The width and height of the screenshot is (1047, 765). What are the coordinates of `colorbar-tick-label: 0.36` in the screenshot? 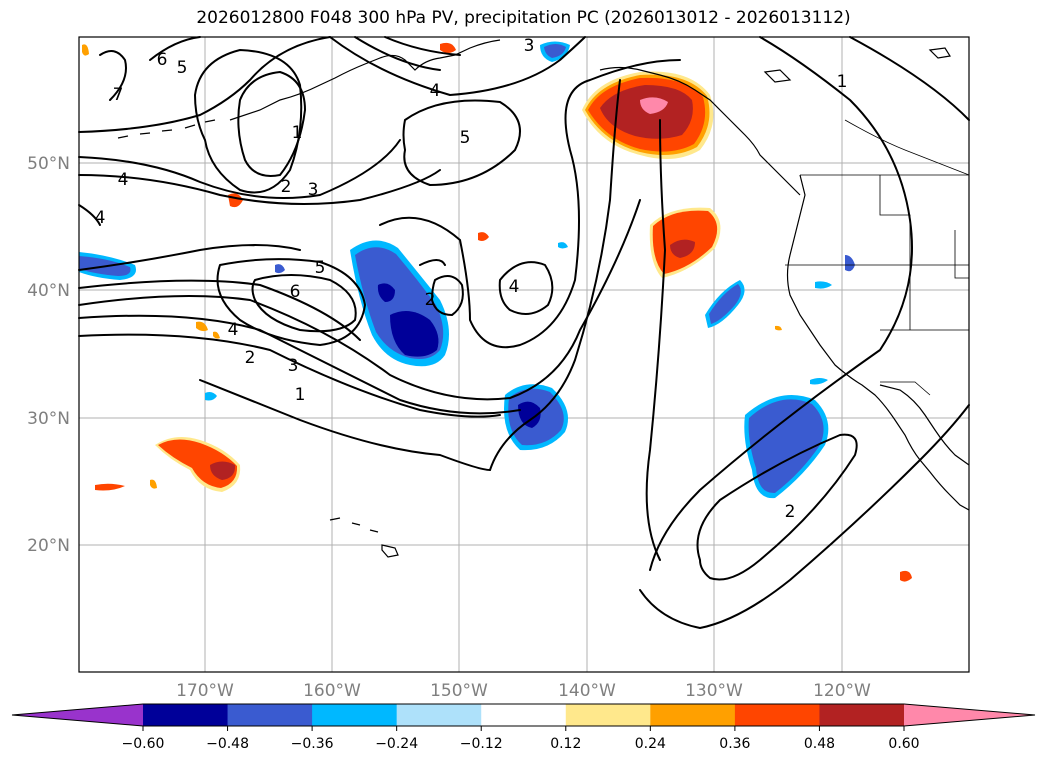 It's located at (734, 744).